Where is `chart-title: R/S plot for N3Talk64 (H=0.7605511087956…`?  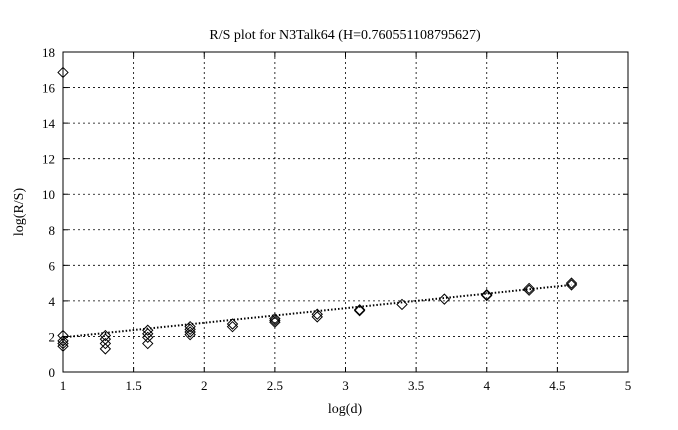 chart-title: R/S plot for N3Talk64 (H=0.7605511087956… is located at coordinates (345, 35).